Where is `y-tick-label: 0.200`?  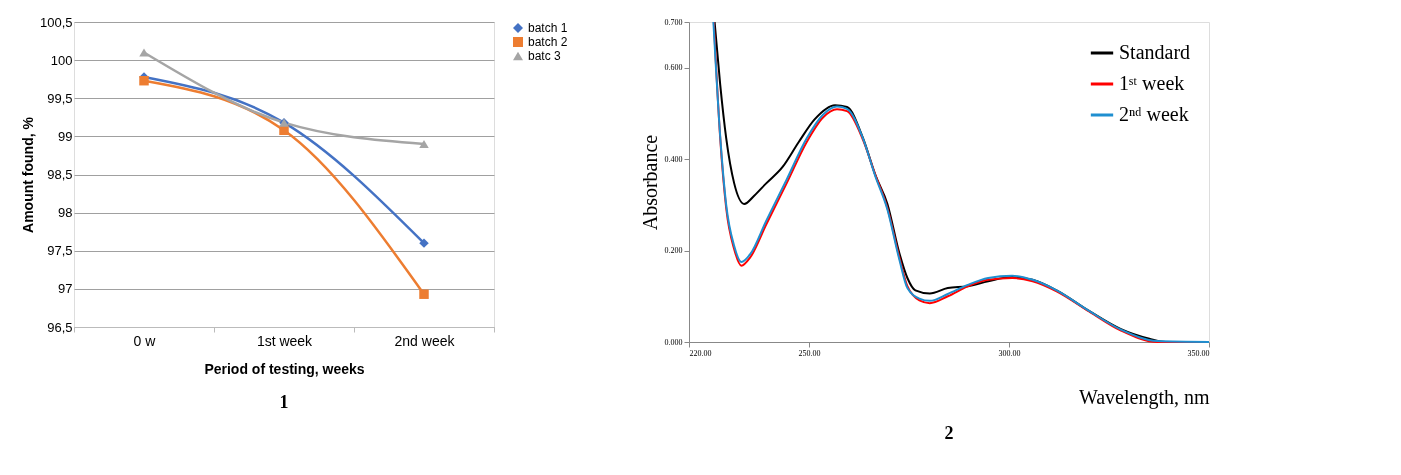 y-tick-label: 0.200 is located at coordinates (673, 251).